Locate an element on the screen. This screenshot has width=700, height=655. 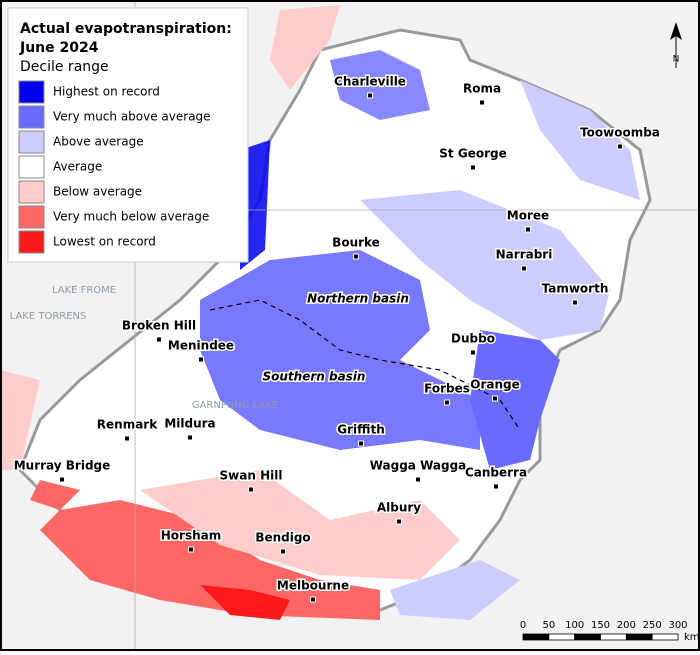
basin-label: Southern basin is located at coordinates (314, 377).